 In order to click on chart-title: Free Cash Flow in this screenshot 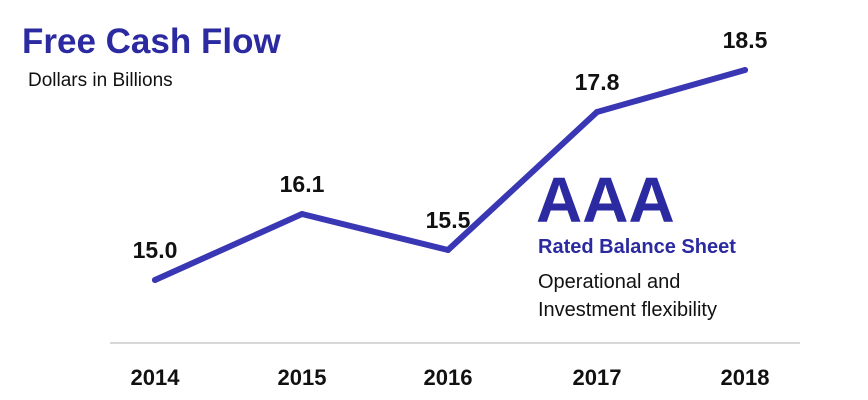, I will do `click(151, 41)`.